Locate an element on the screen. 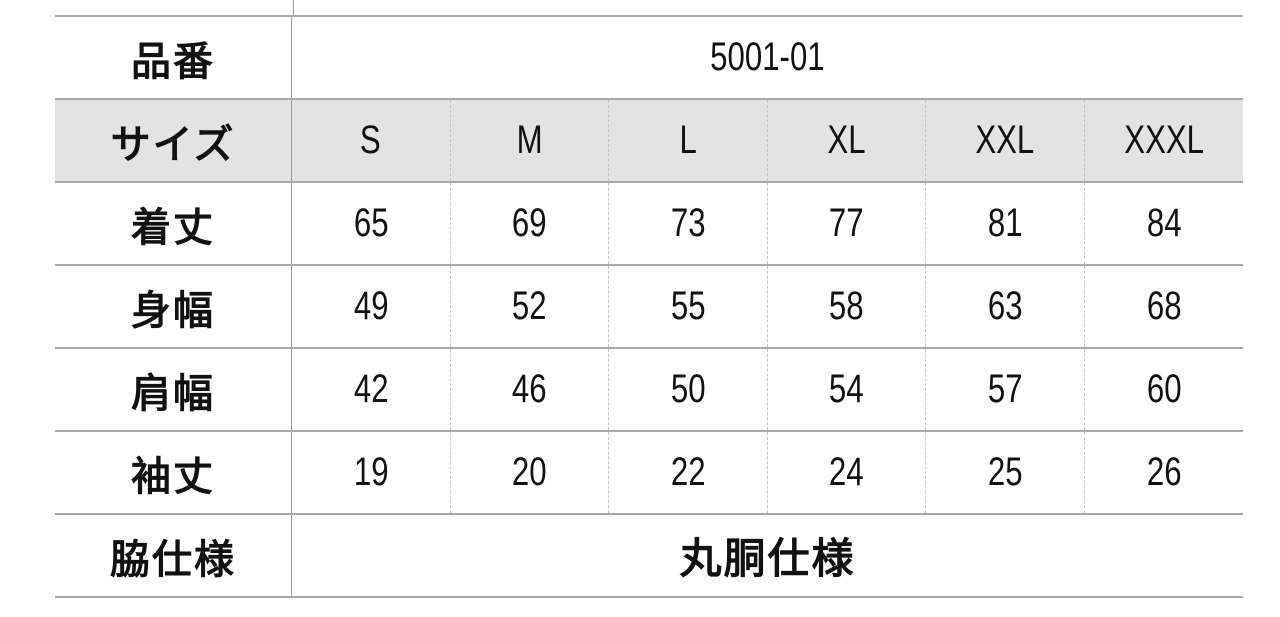 This screenshot has height=617, width=1280. cell: 60 is located at coordinates (1163, 389).